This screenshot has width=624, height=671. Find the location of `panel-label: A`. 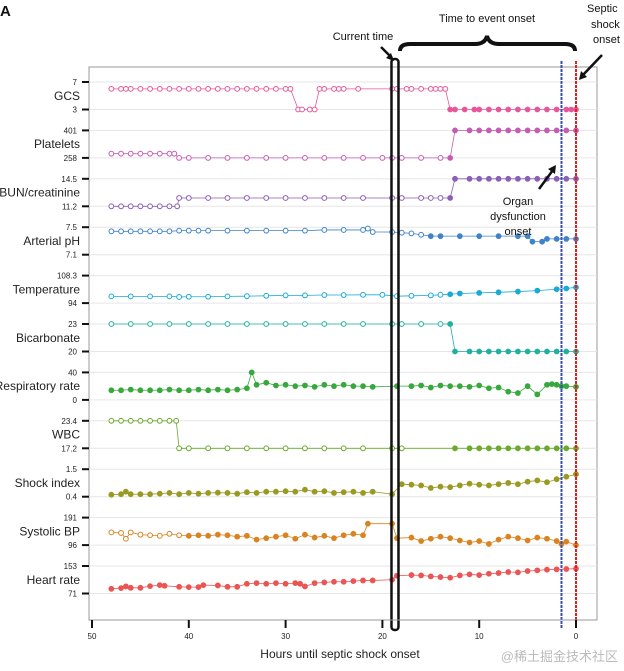

panel-label: A is located at coordinates (5, 11).